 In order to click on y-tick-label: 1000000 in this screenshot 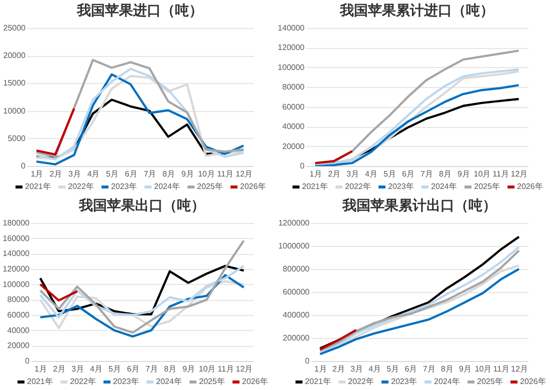, I will do `click(294, 246)`.